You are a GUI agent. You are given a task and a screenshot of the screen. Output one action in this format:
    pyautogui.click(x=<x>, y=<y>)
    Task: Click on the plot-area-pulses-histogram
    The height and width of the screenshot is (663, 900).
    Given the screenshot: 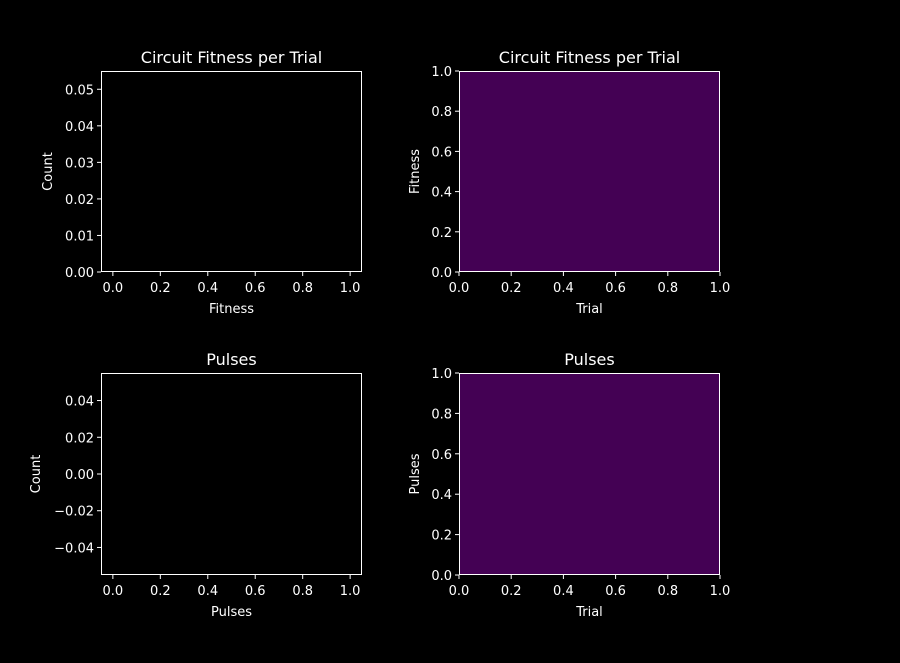 What is the action you would take?
    pyautogui.click(x=231, y=474)
    